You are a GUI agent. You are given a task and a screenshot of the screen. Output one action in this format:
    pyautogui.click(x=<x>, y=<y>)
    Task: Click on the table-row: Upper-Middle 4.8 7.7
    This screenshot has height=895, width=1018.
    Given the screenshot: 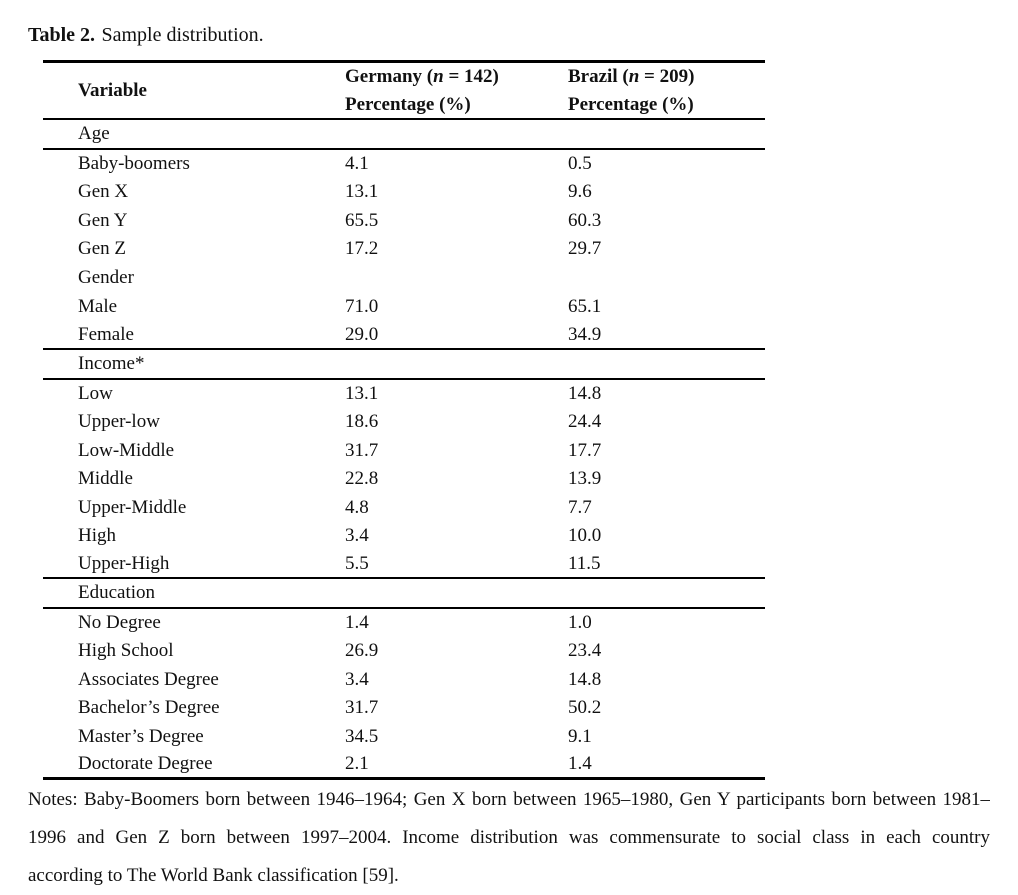 What is the action you would take?
    pyautogui.click(x=404, y=508)
    